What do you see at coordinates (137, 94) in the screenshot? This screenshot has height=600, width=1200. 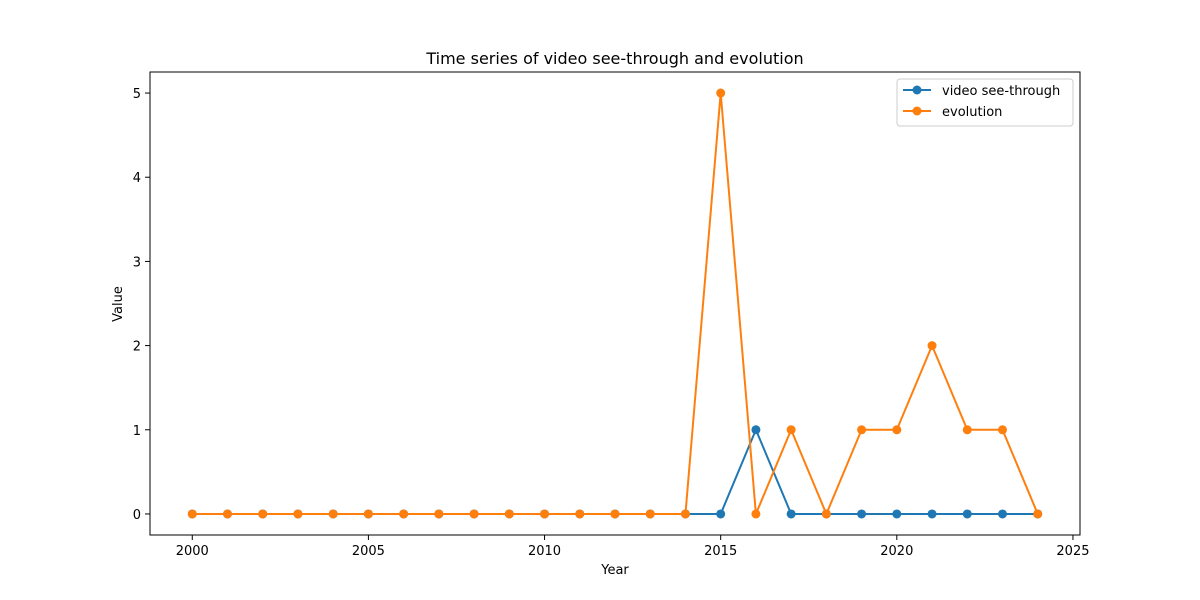 I see `y-tick-label: 5` at bounding box center [137, 94].